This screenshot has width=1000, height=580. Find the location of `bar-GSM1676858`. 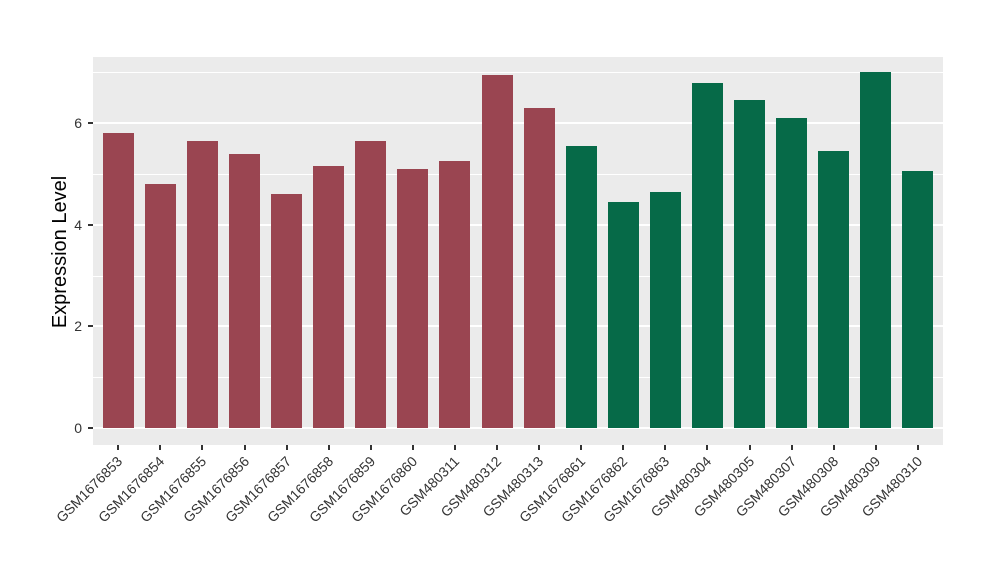

bar-GSM1676858 is located at coordinates (329, 297).